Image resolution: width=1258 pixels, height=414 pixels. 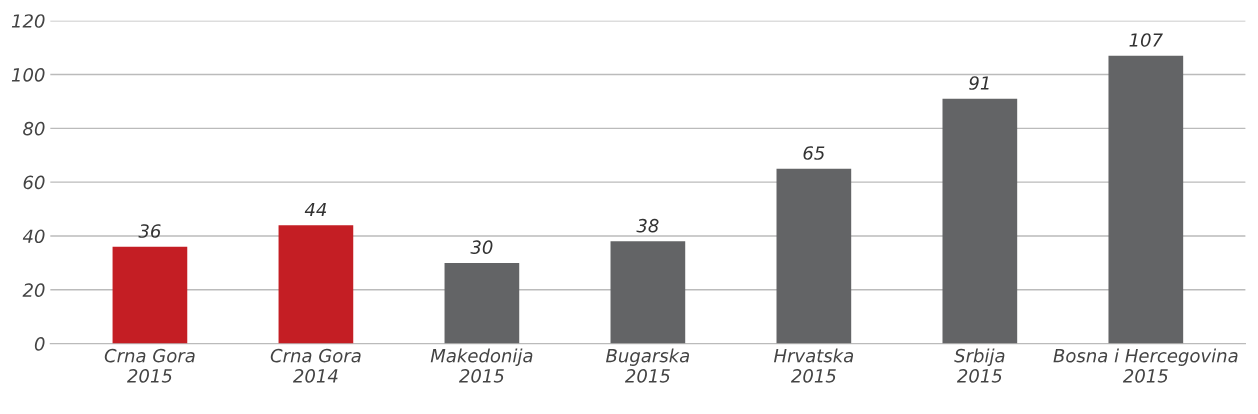 I want to click on x-tick-label: Hrvatska 2015, so click(x=813, y=365).